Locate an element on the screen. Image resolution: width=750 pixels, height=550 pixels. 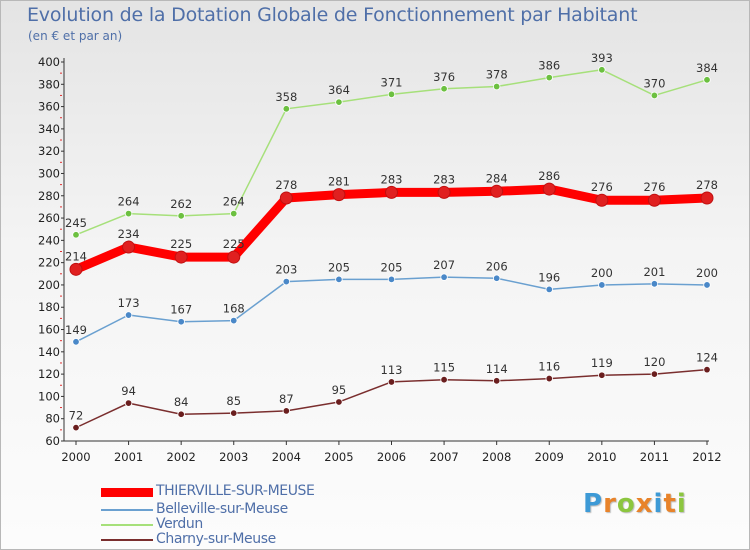
legend-label-verdun: Verdun is located at coordinates (179, 524).